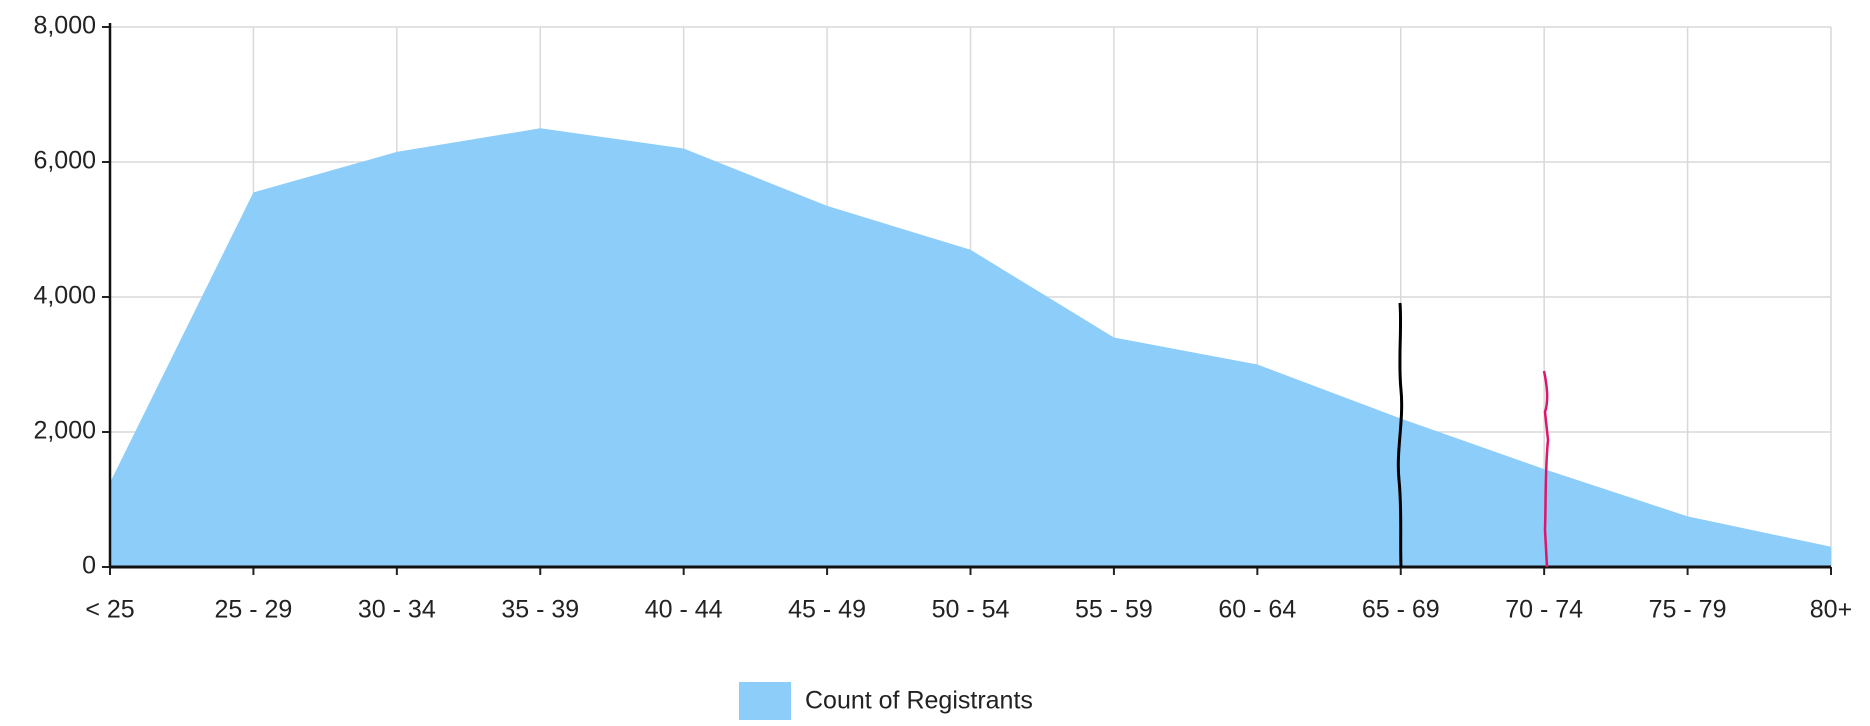 This screenshot has width=1870, height=726. Describe the element at coordinates (1257, 610) in the screenshot. I see `x-tick-label: 60 - 64` at that location.